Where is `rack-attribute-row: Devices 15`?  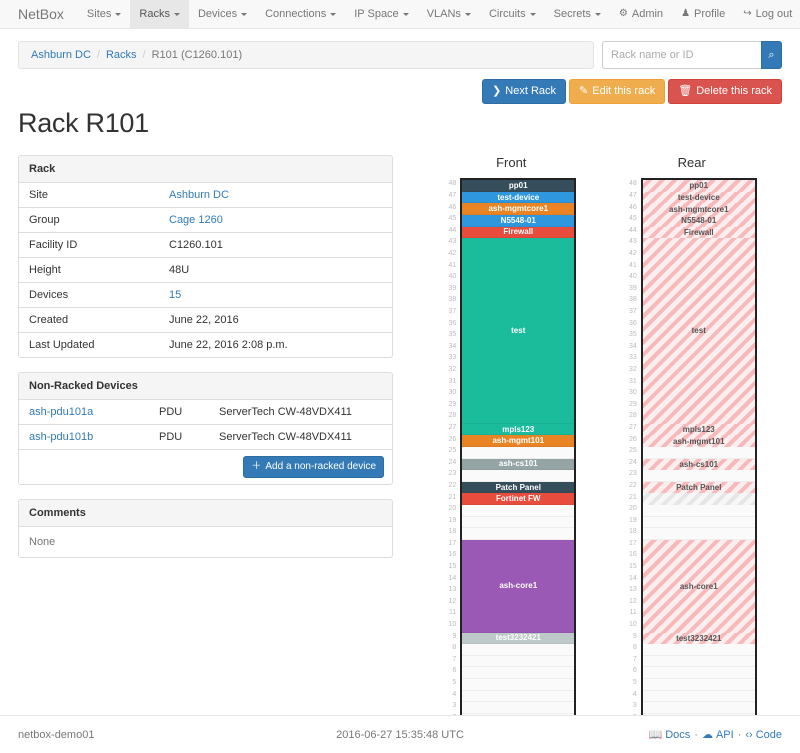 rack-attribute-row: Devices 15 is located at coordinates (205, 295).